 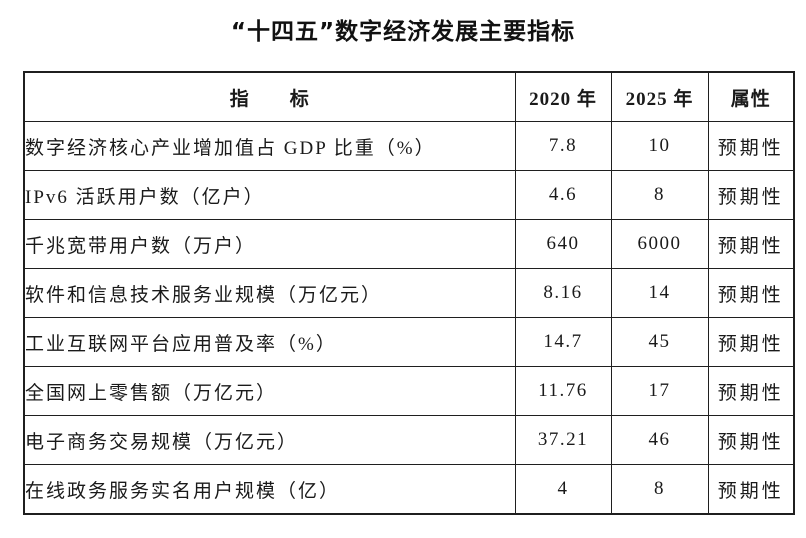 I want to click on table-row: IPv6 活跃用户数（亿户） 4.6 8 预期性, so click(x=409, y=195).